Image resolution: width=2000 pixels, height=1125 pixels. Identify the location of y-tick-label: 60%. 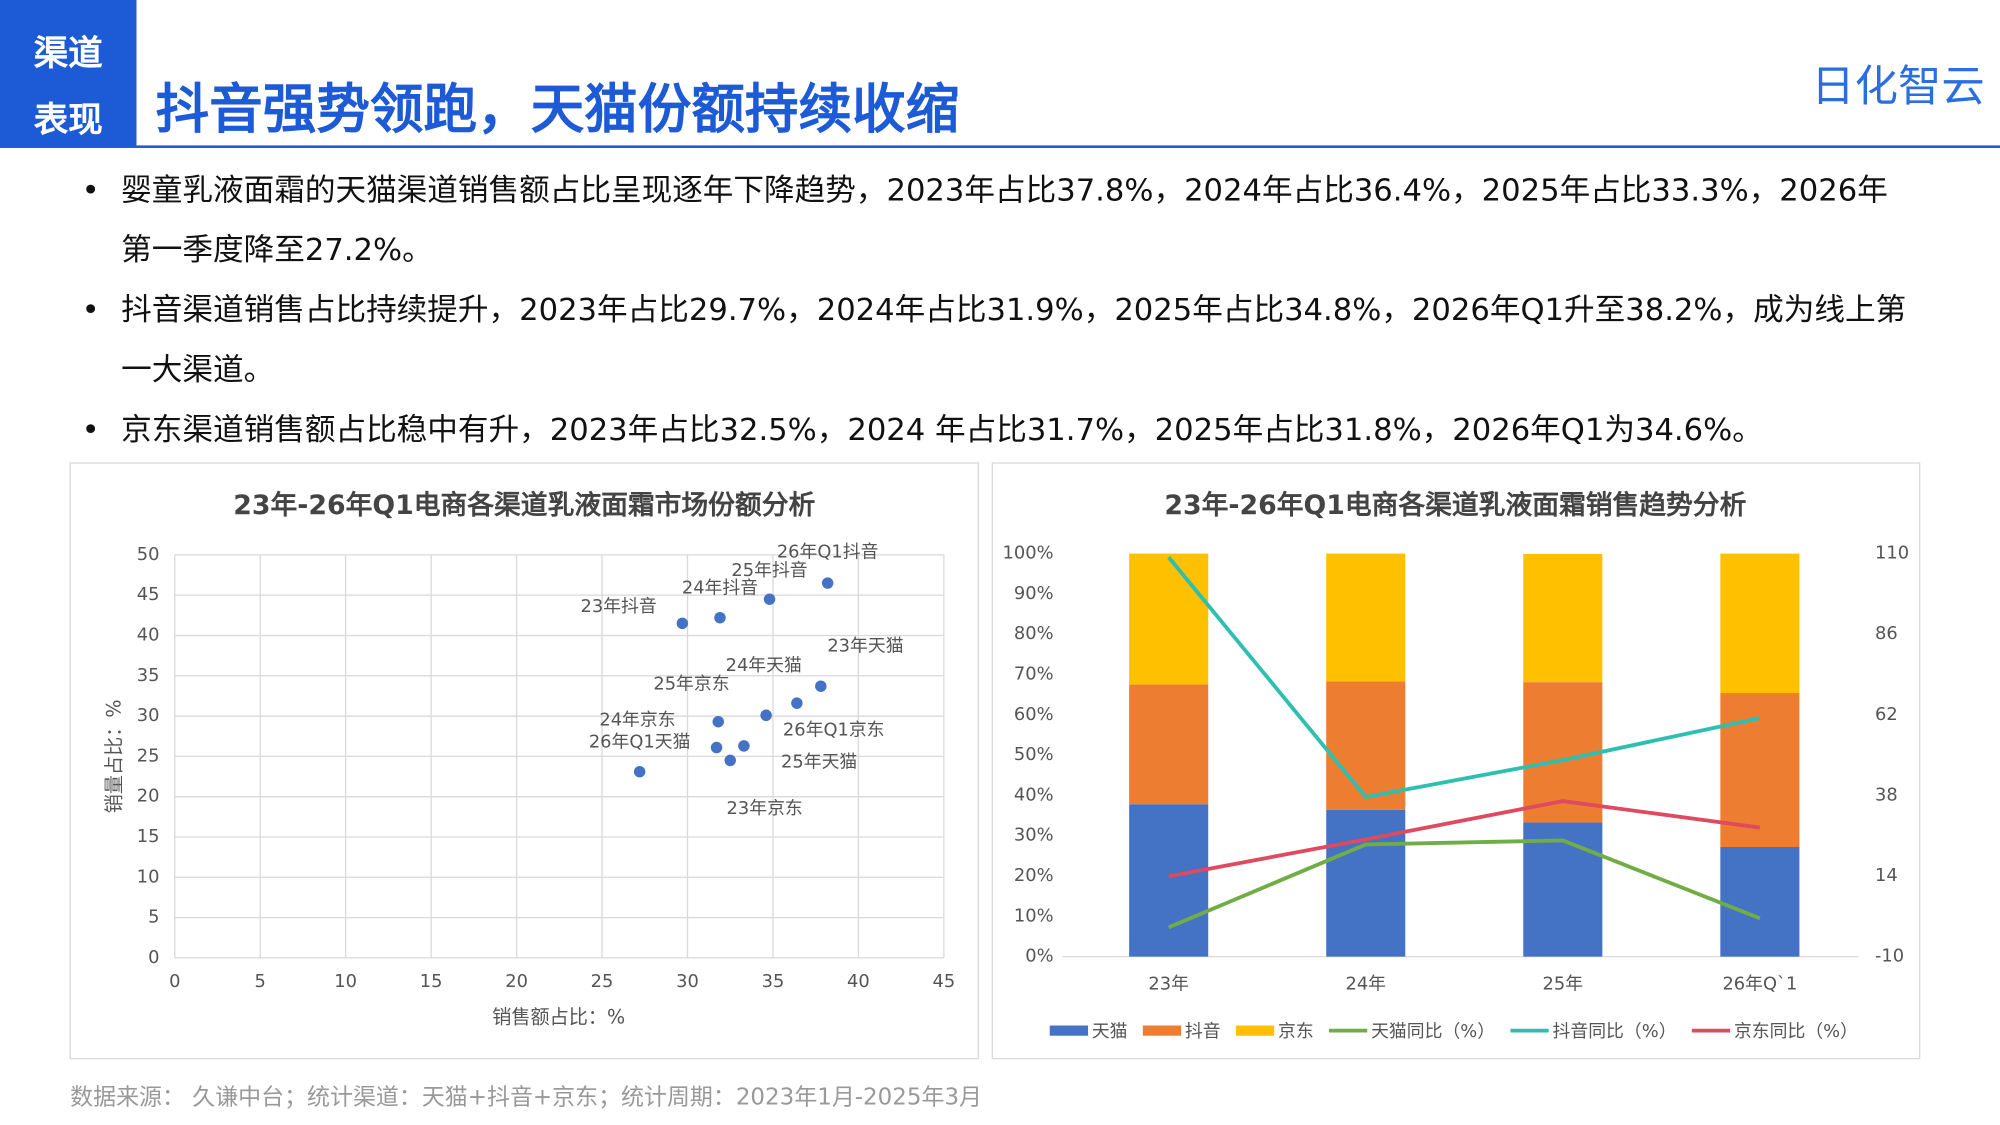
(1034, 714).